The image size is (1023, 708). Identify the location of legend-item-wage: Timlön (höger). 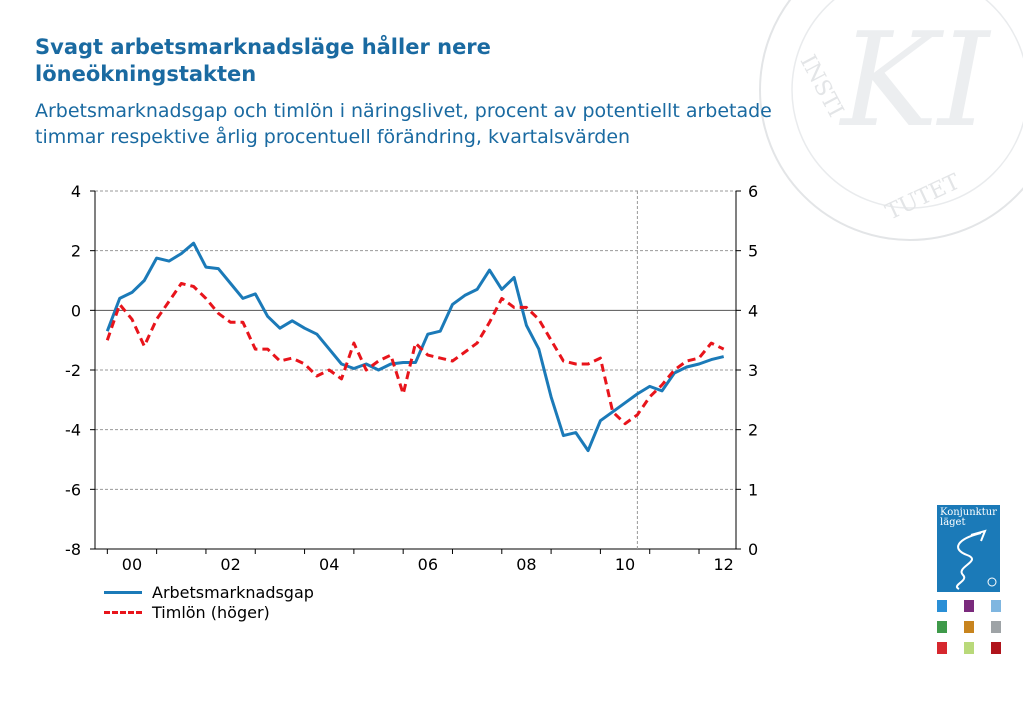
(209, 612).